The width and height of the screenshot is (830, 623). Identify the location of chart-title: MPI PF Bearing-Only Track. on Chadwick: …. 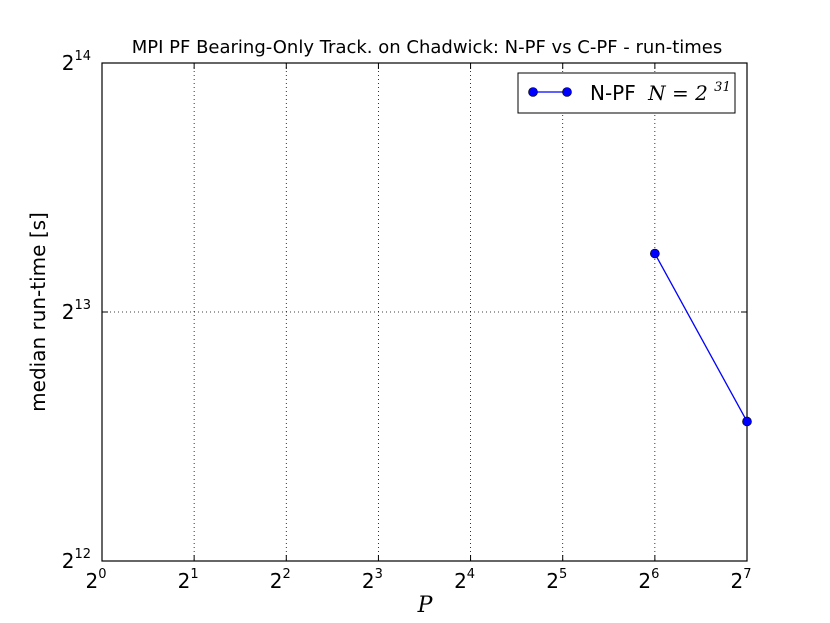
(427, 47).